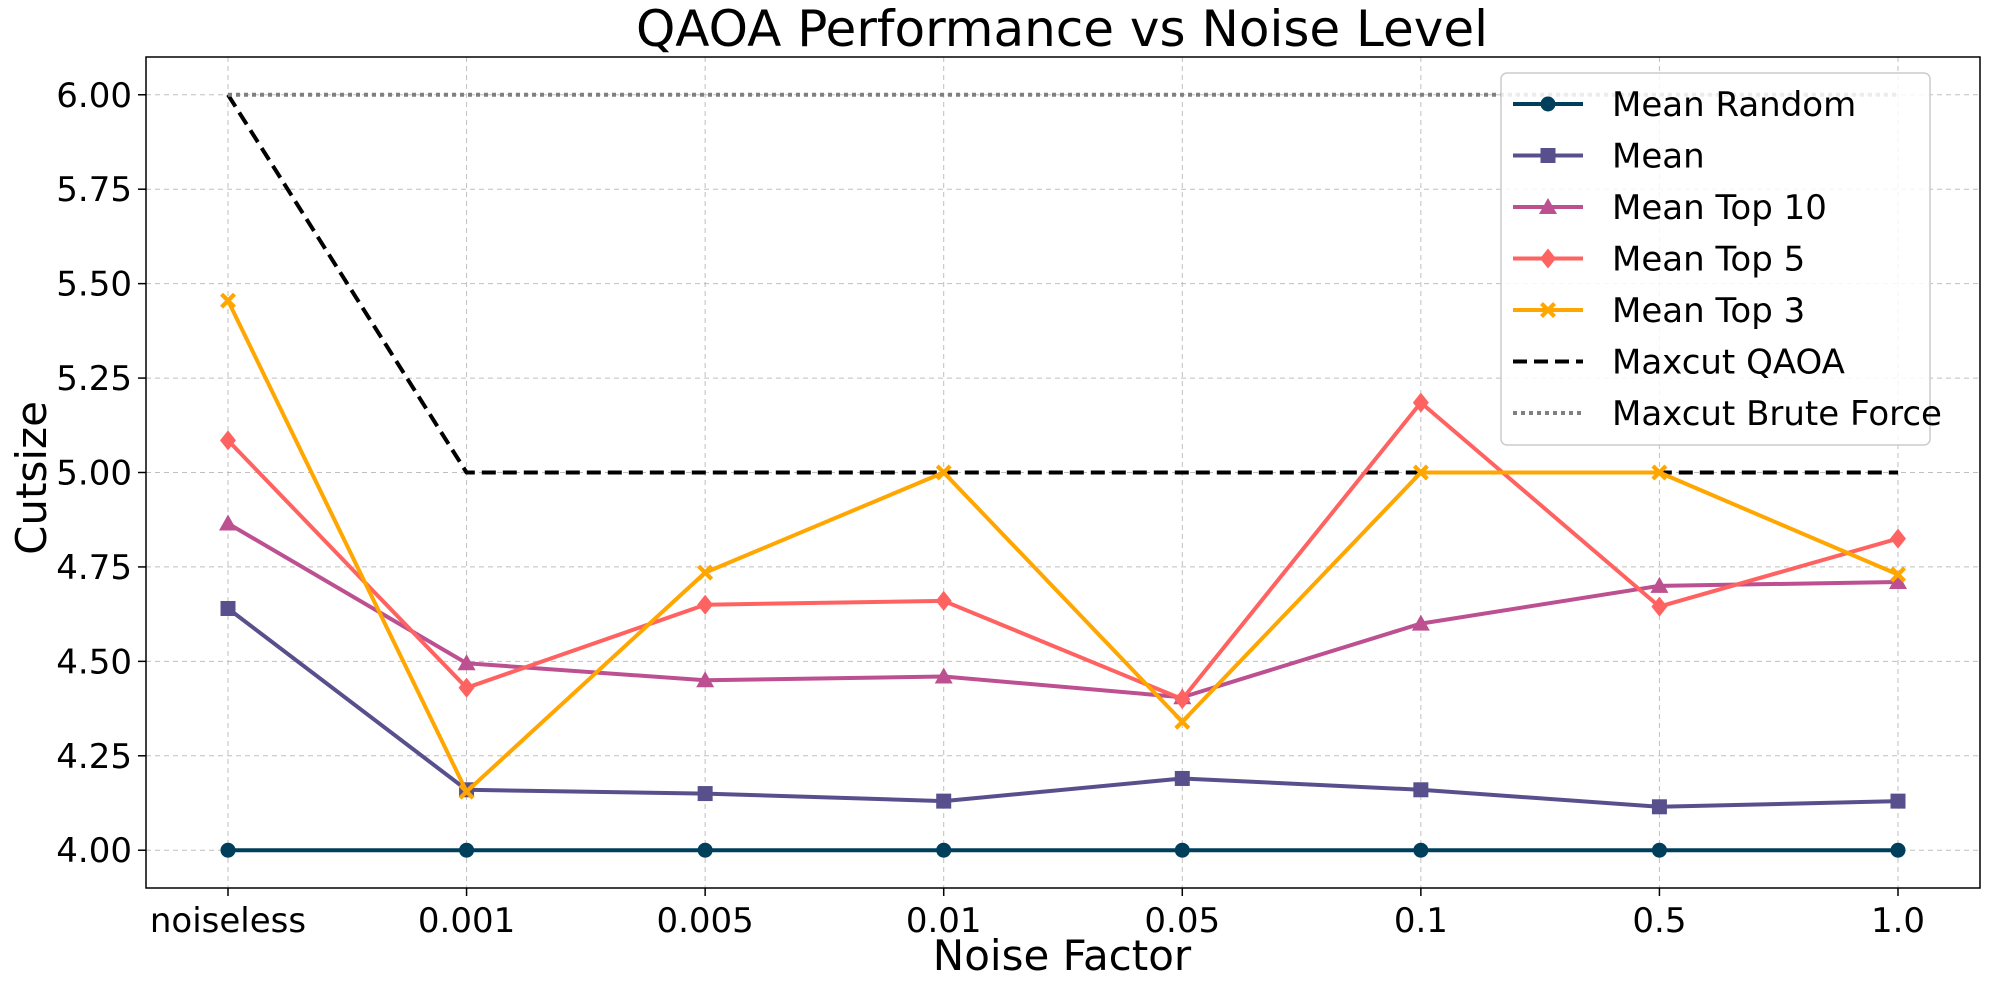 This screenshot has width=1990, height=989. I want to click on series-mean-random, so click(1063, 850).